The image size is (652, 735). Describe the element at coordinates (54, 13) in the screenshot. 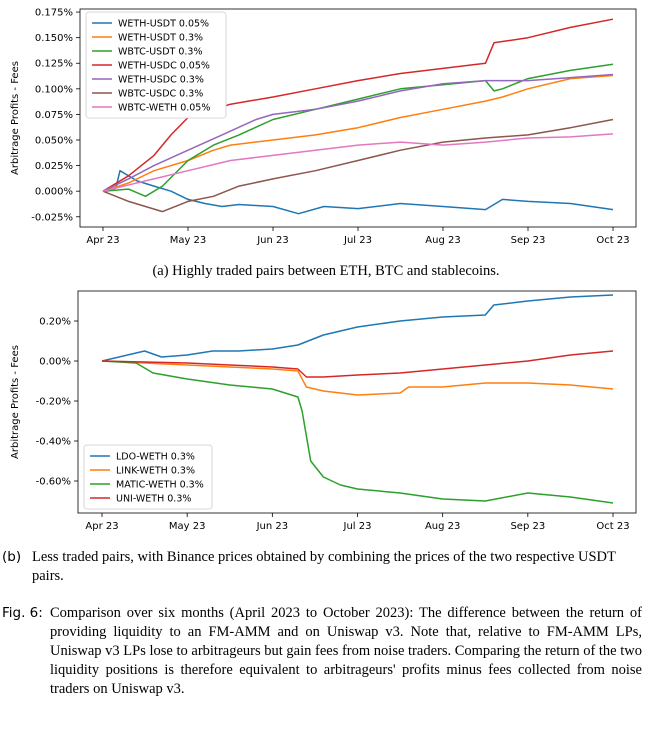

I see `y-tick-label: 0.175%` at that location.